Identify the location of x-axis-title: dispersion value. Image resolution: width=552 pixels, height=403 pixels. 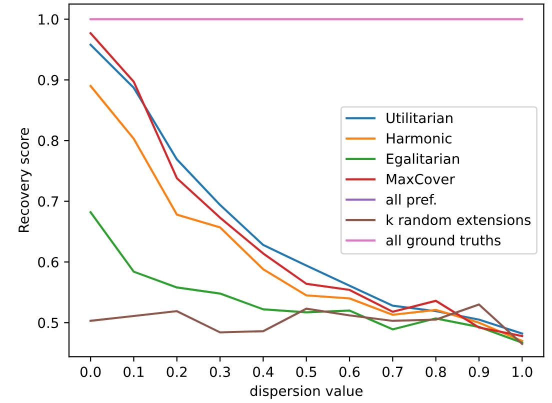
(306, 392).